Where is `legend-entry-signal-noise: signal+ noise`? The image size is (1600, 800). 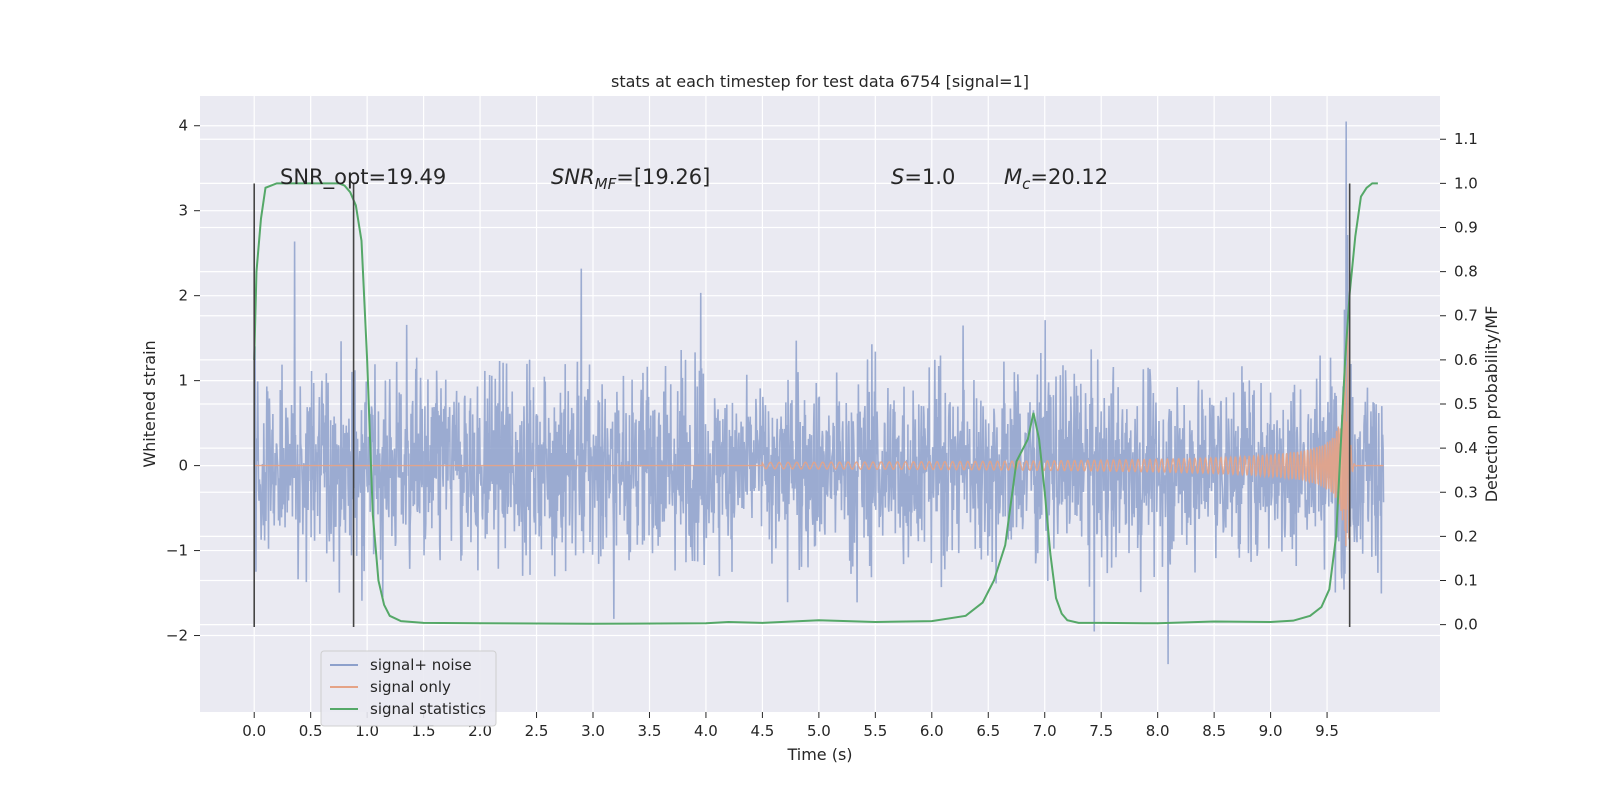
legend-entry-signal-noise: signal+ noise is located at coordinates (421, 665).